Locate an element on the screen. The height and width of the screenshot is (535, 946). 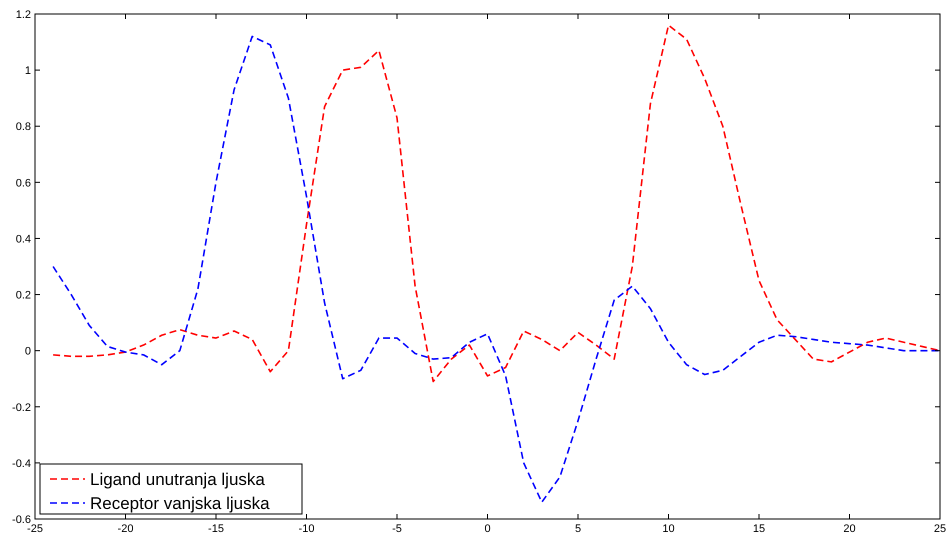
y-tick-label: -0.6 is located at coordinates (21, 520).